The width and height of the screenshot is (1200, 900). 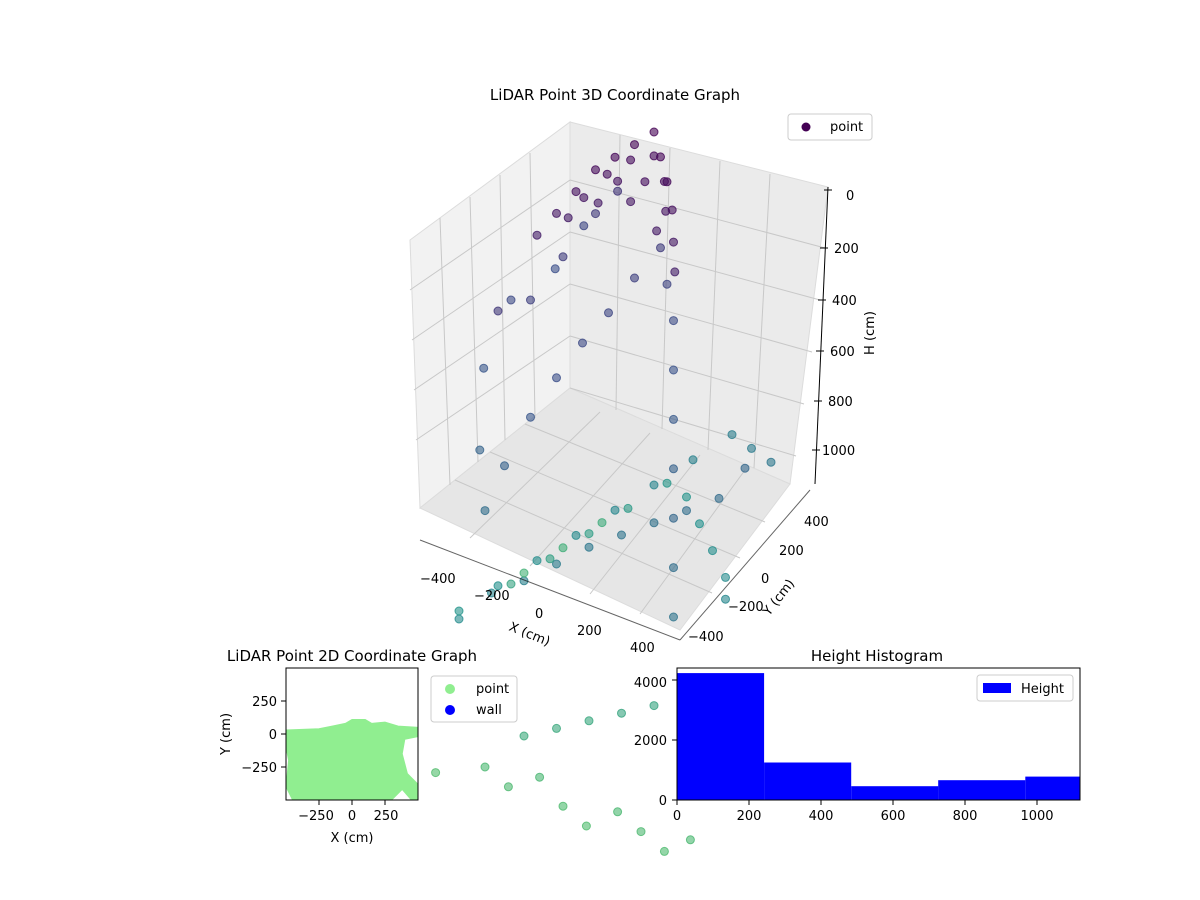 I want to click on x-tick-label: −400, so click(x=438, y=579).